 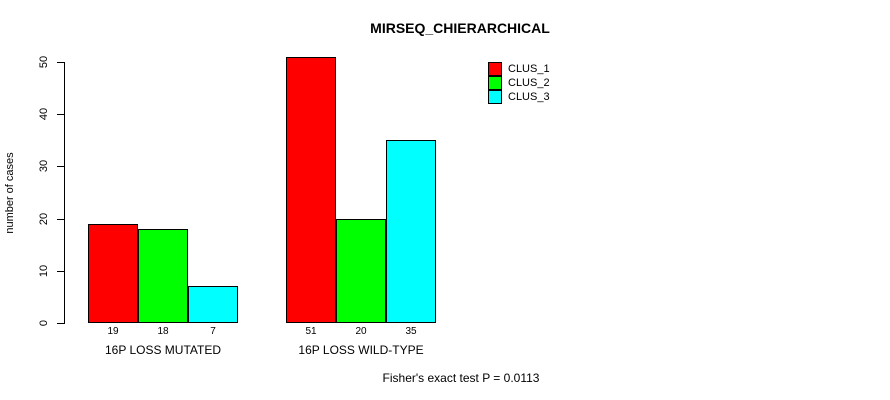 What do you see at coordinates (113, 331) in the screenshot?
I see `bar-value-label-clus-1-16p-loss-mutated: 19` at bounding box center [113, 331].